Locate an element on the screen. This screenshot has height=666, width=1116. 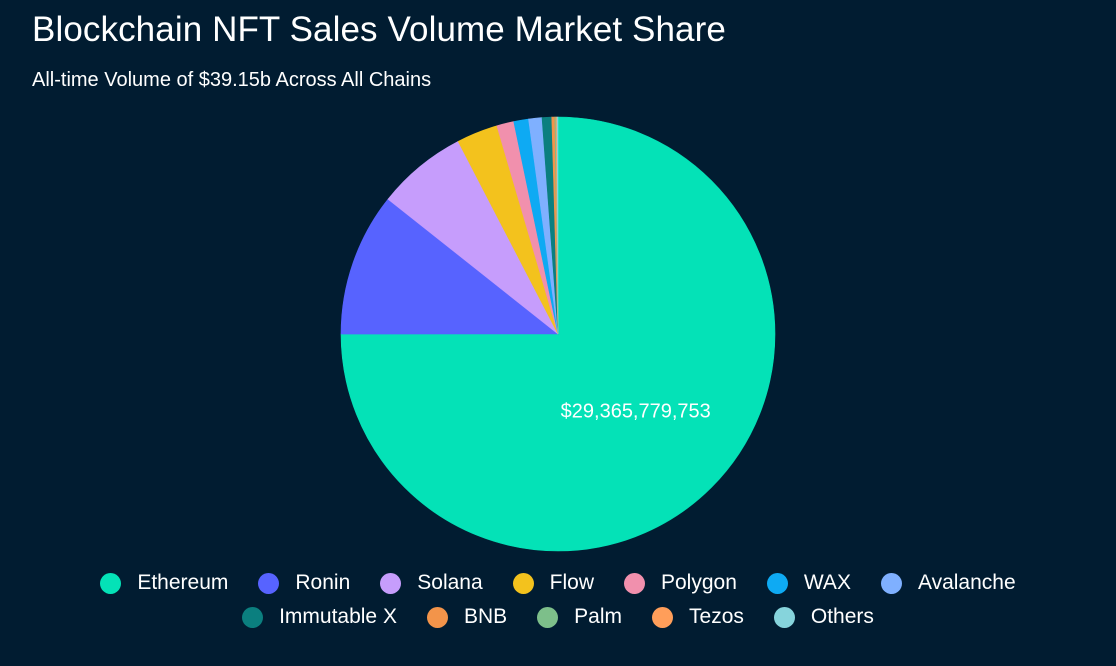
legend-label: Ethereum is located at coordinates (183, 582).